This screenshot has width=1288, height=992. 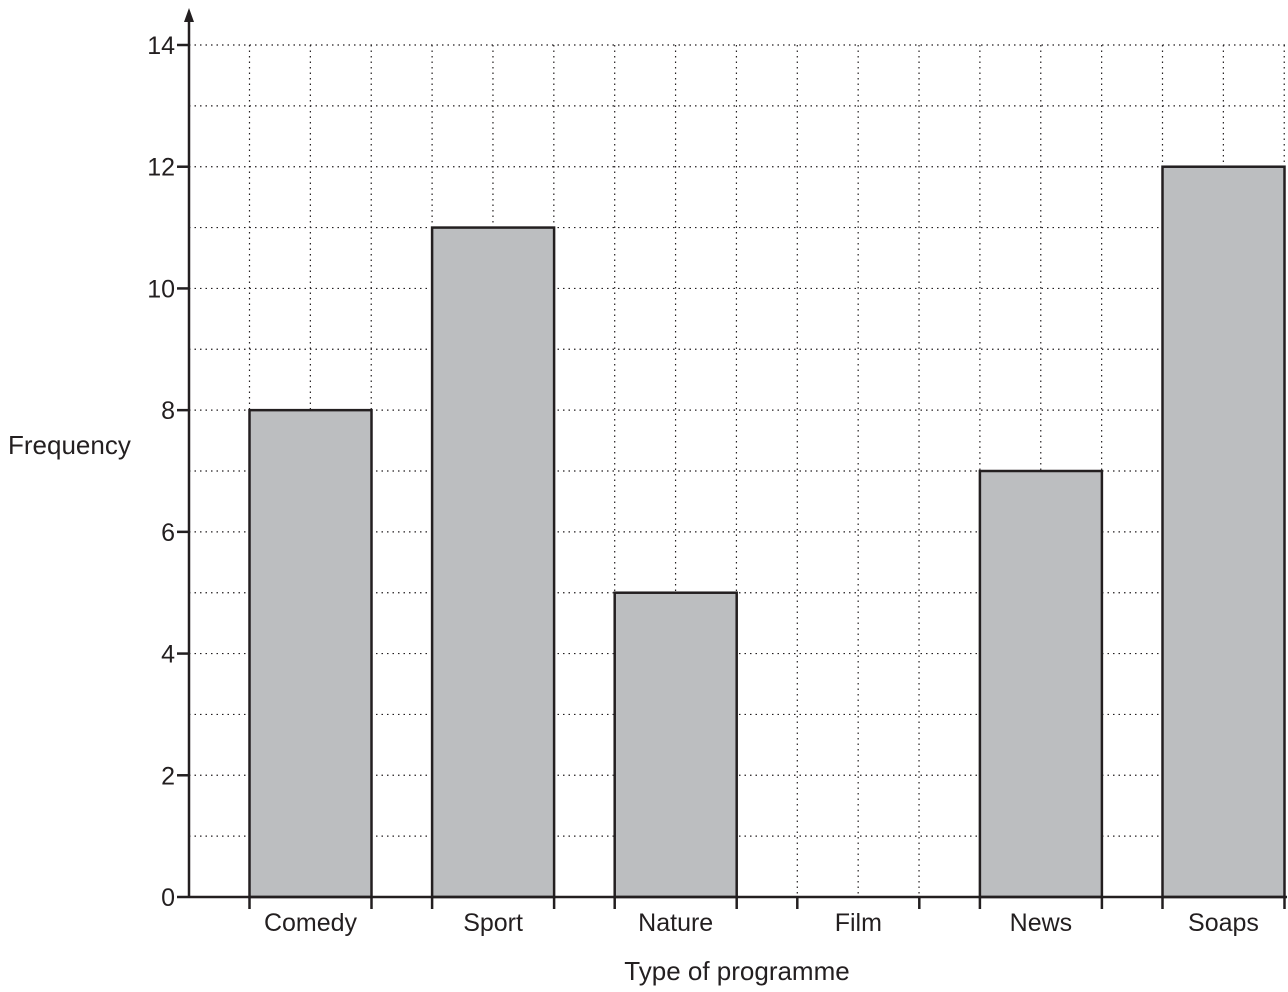 What do you see at coordinates (493, 923) in the screenshot?
I see `x-tick-label: Sport` at bounding box center [493, 923].